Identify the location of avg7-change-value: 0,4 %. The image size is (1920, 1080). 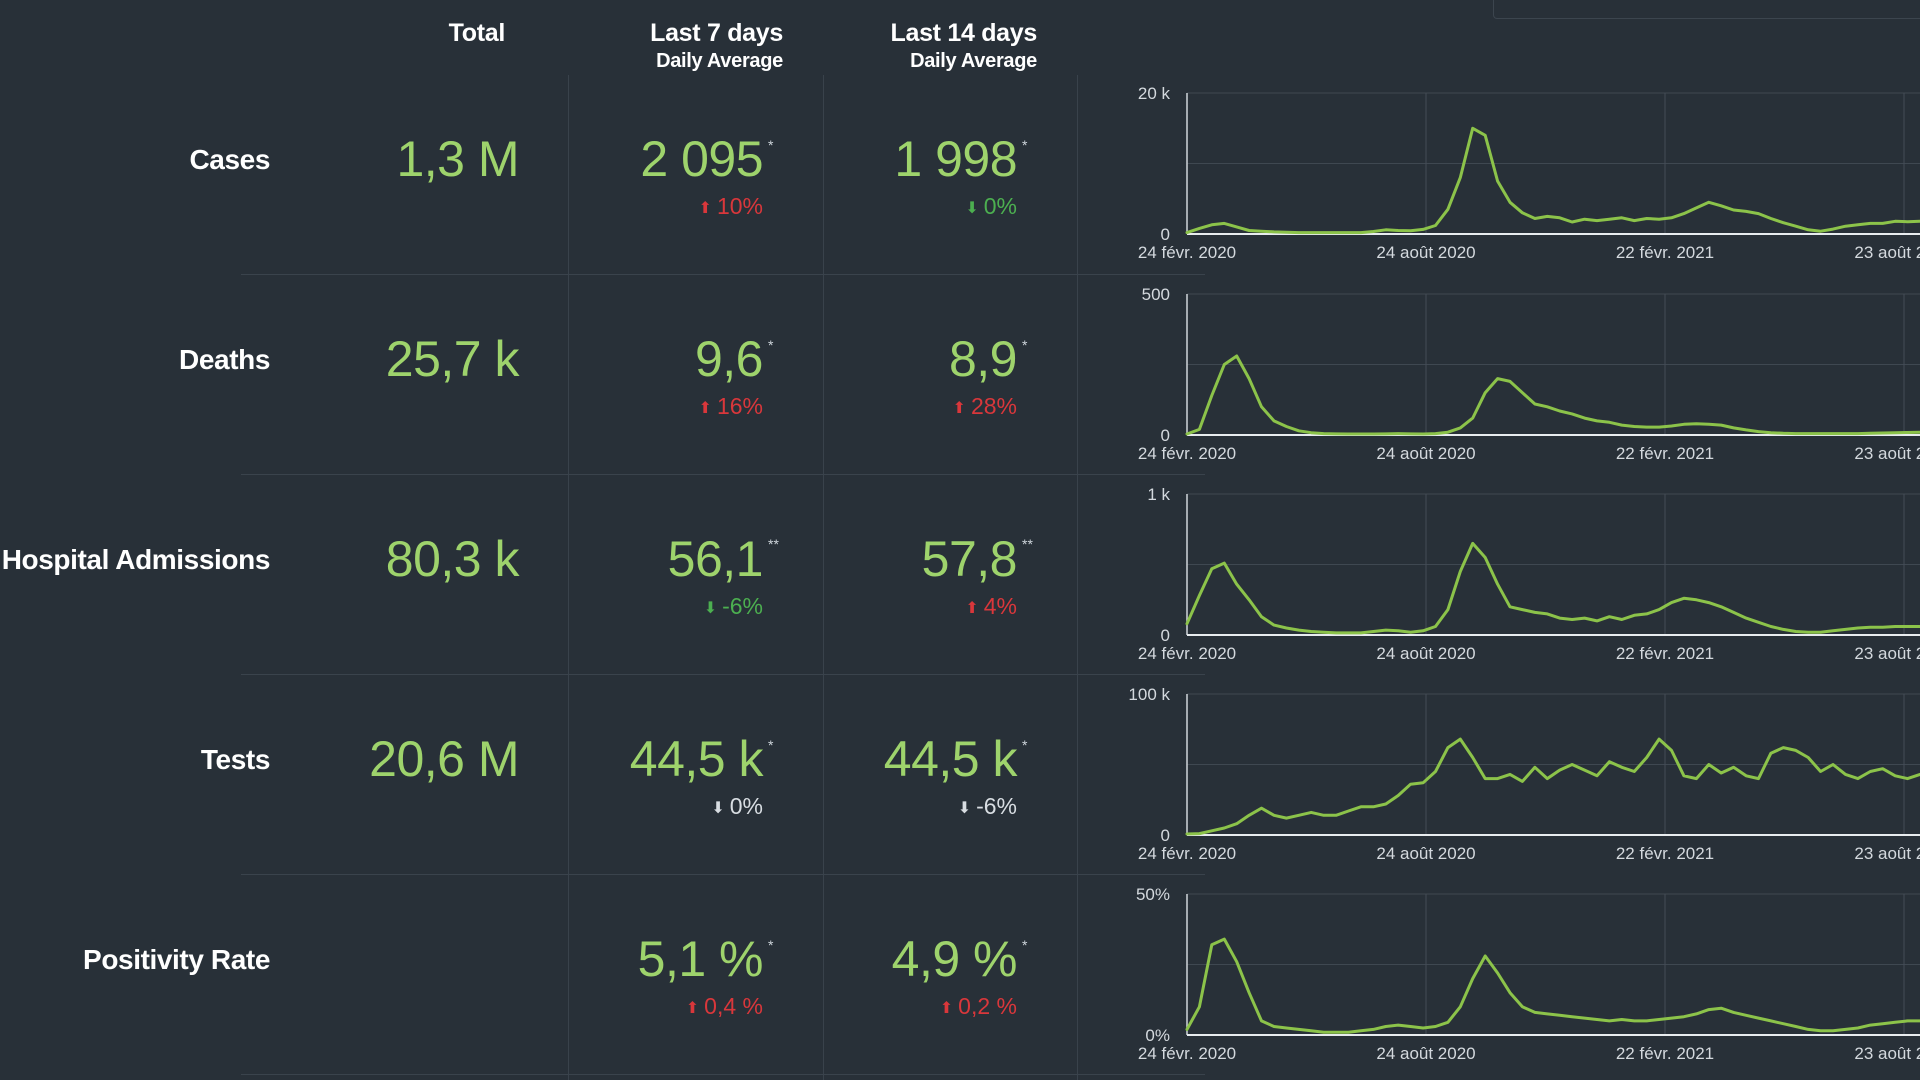
(733, 1006).